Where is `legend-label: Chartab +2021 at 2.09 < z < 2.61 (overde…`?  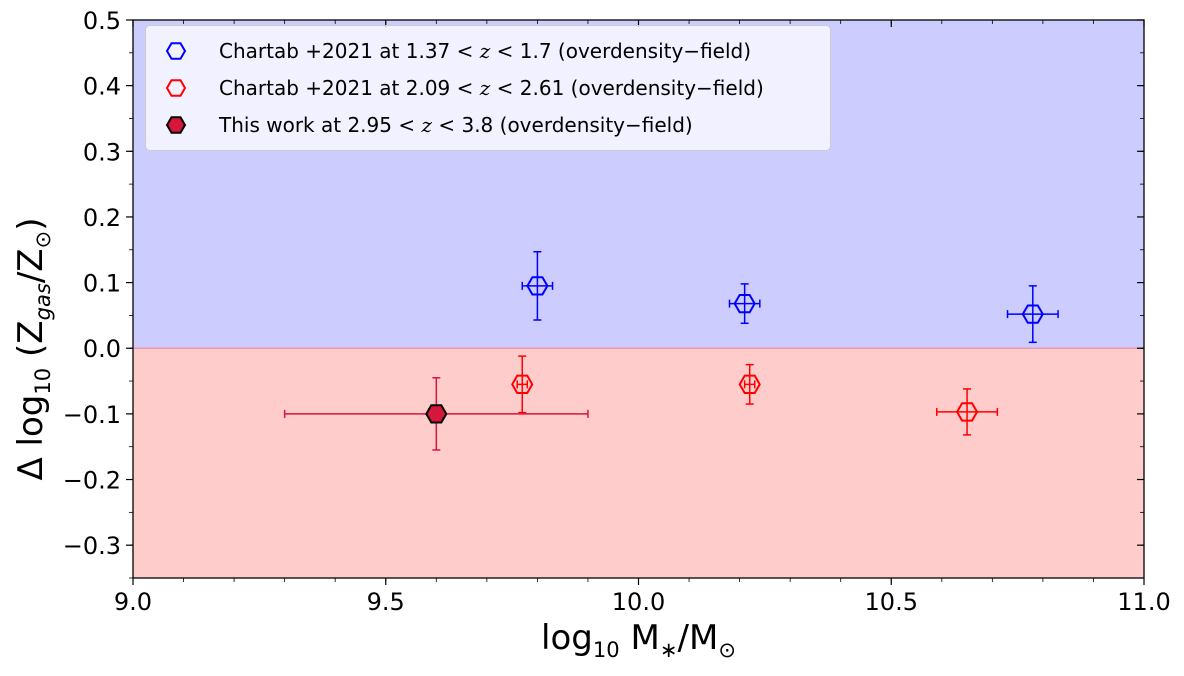 legend-label: Chartab +2021 at 2.09 < z < 2.61 (overde… is located at coordinates (491, 88).